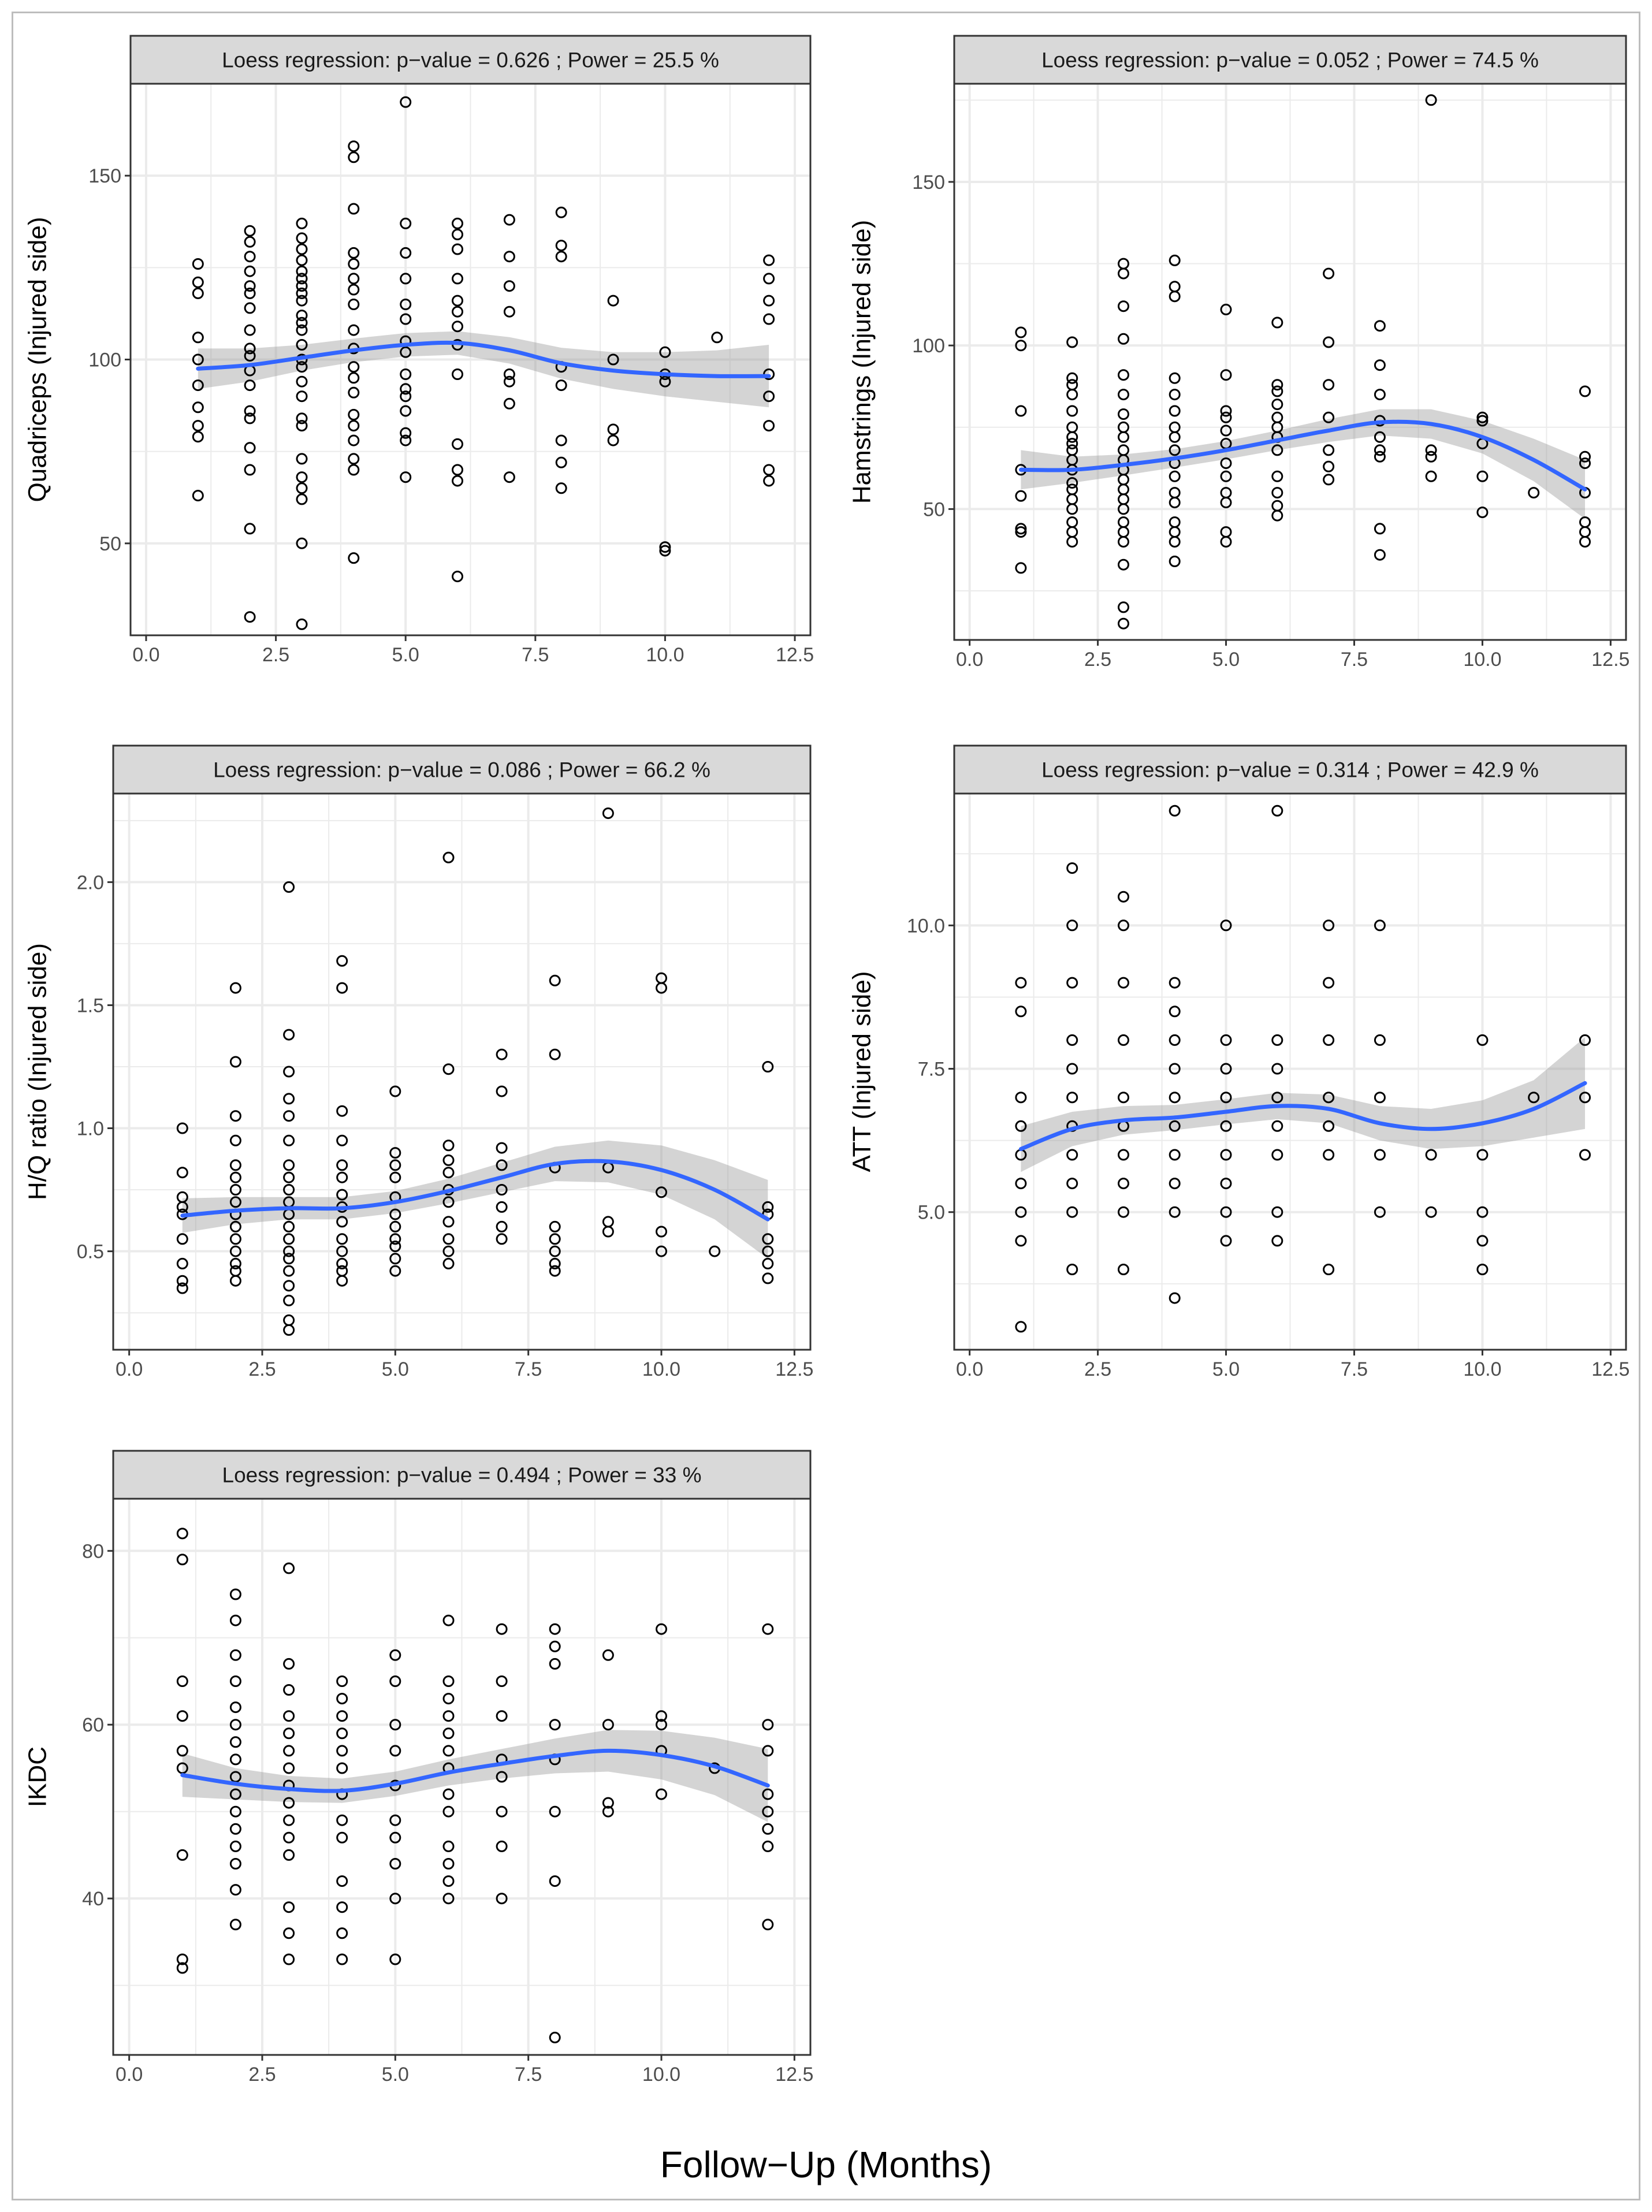 The height and width of the screenshot is (2212, 1652). Describe the element at coordinates (1290, 60) in the screenshot. I see `strip-background` at that location.